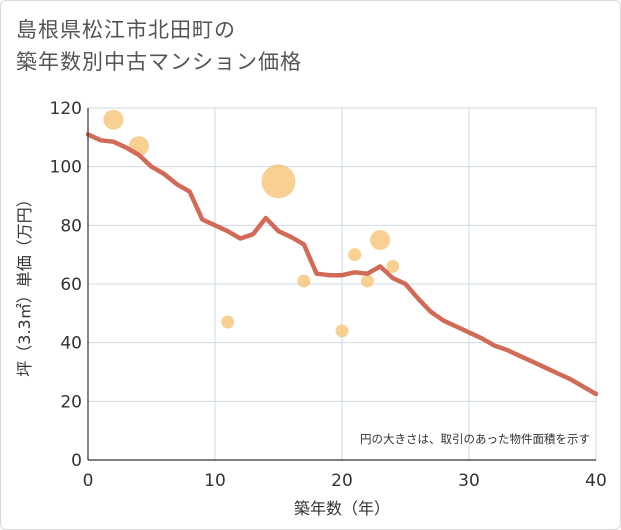  Describe the element at coordinates (76, 461) in the screenshot. I see `y-tick-label: 0` at that location.